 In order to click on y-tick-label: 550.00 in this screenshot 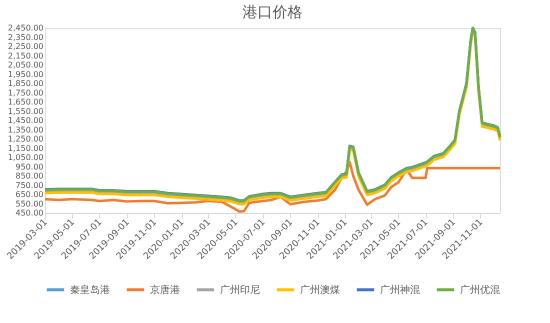, I will do `click(30, 203)`.